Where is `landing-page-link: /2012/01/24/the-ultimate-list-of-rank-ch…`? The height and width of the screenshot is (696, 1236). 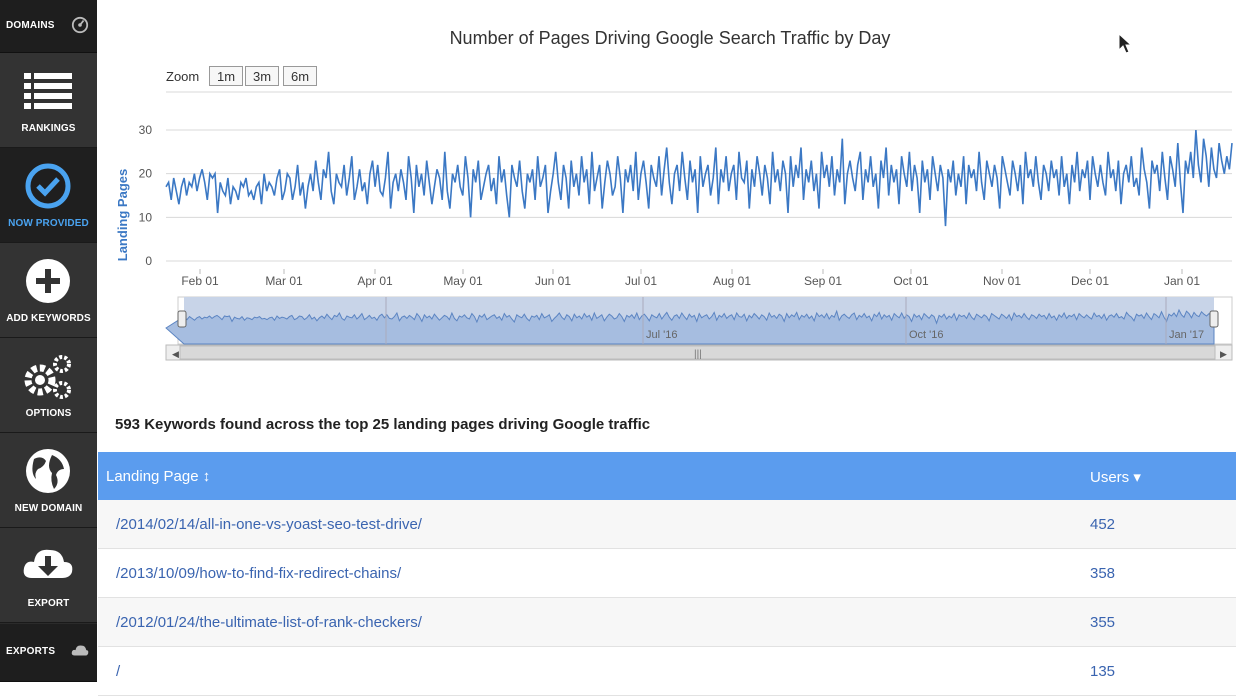
landing-page-link: /2012/01/24/the-ultimate-list-of-rank-ch… is located at coordinates (269, 622).